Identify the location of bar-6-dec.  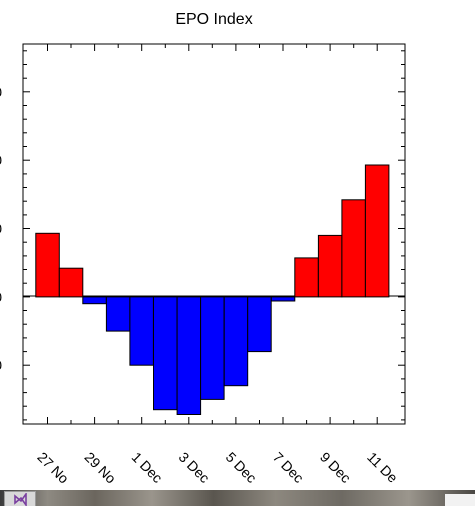
(259, 324).